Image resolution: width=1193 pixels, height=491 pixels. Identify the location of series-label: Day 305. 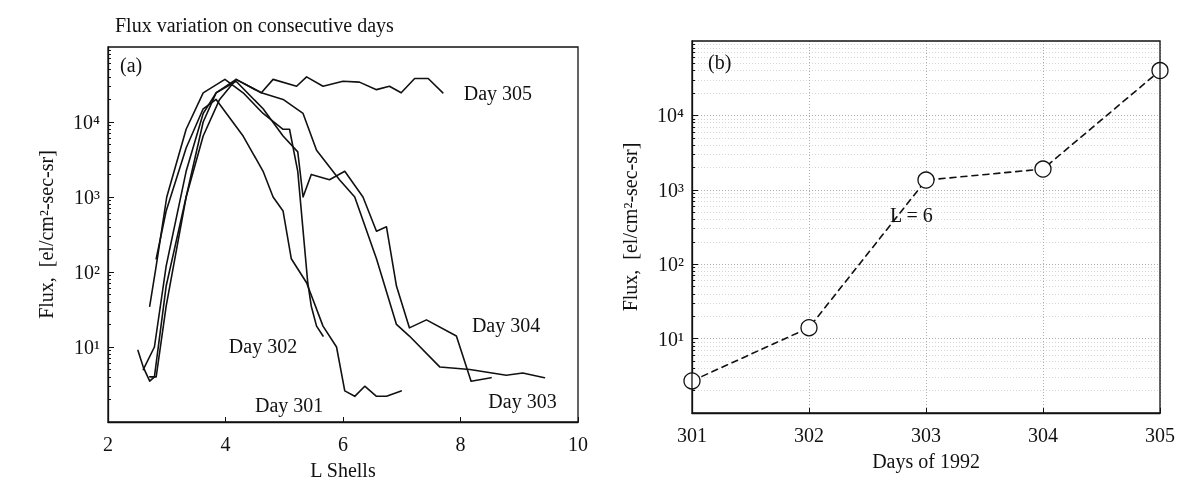
(498, 93).